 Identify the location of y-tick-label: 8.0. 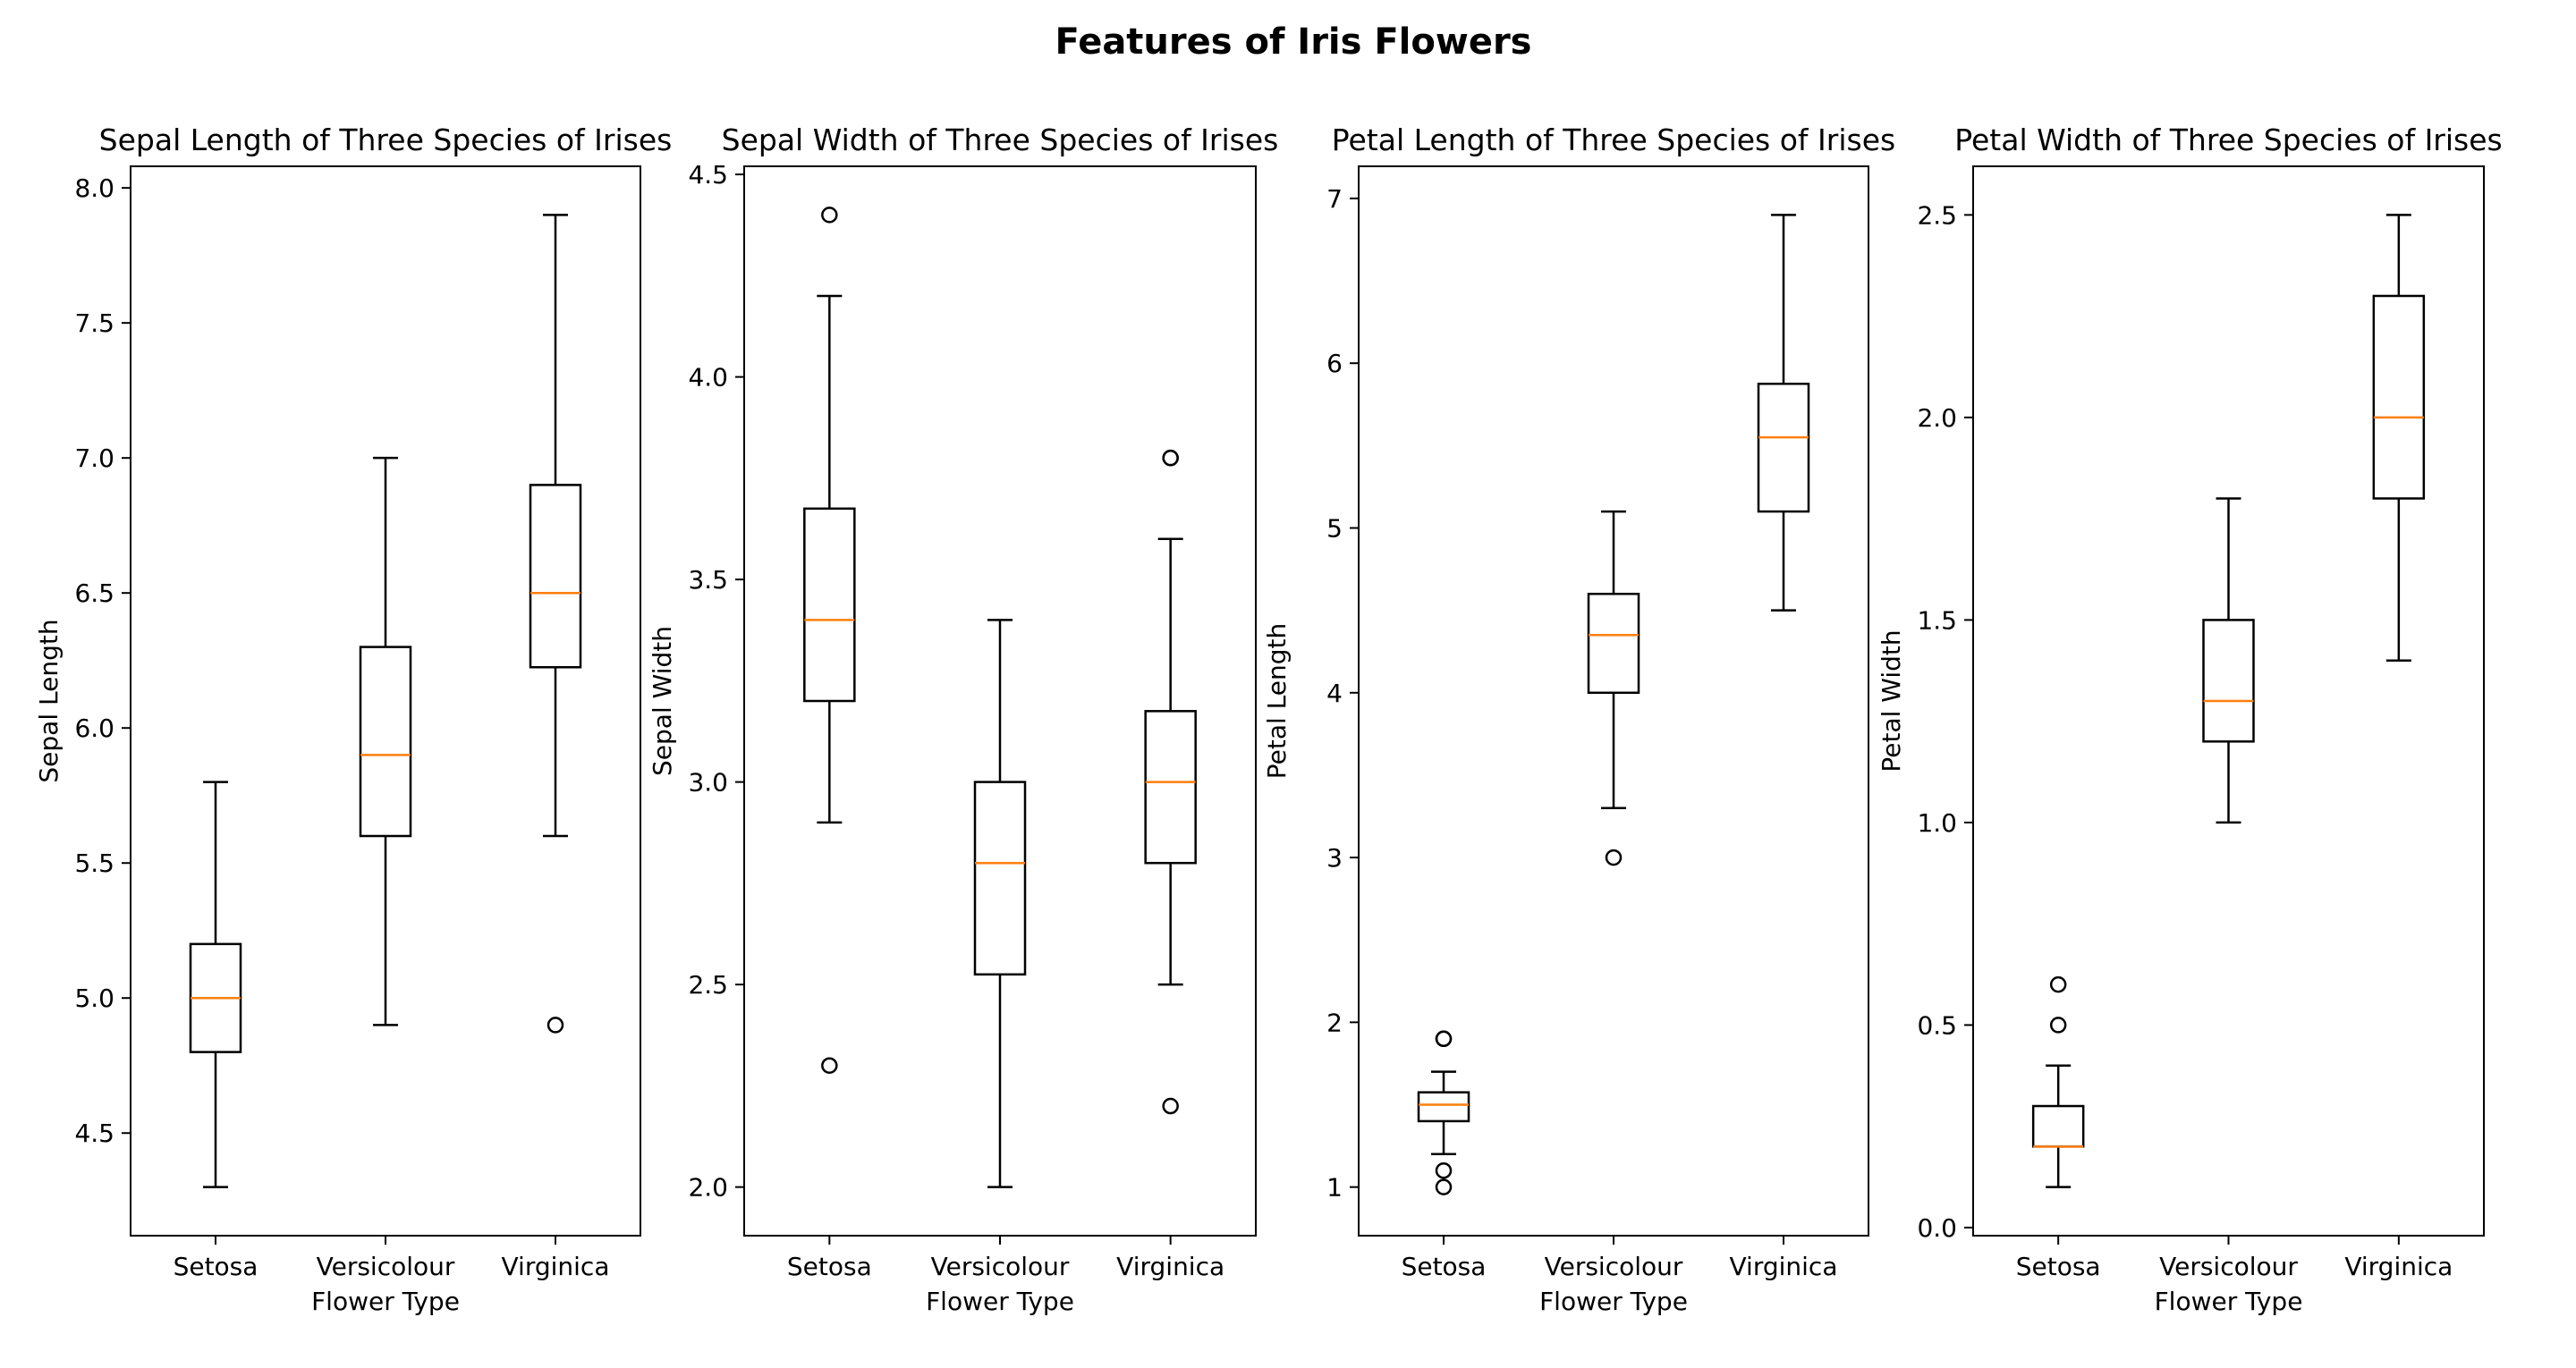
(94, 188).